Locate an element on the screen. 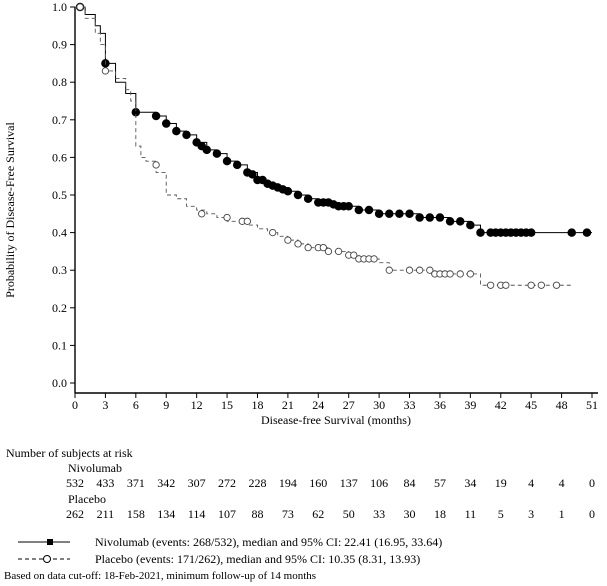  x-tick-label: 36 is located at coordinates (440, 405).